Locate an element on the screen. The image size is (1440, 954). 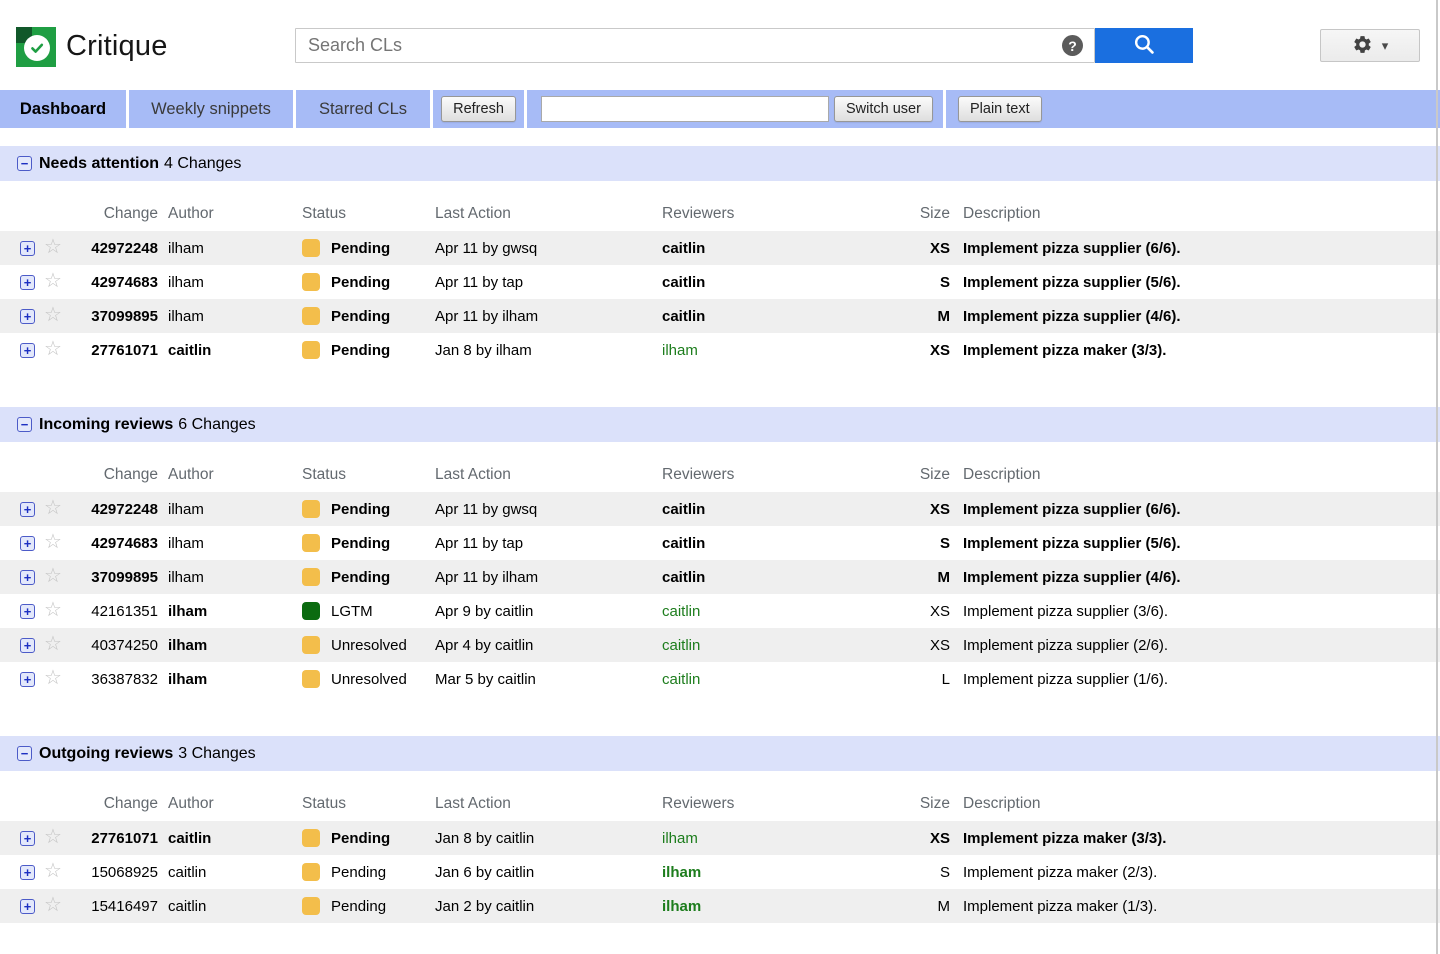
col-header-status: Status is located at coordinates (324, 474).